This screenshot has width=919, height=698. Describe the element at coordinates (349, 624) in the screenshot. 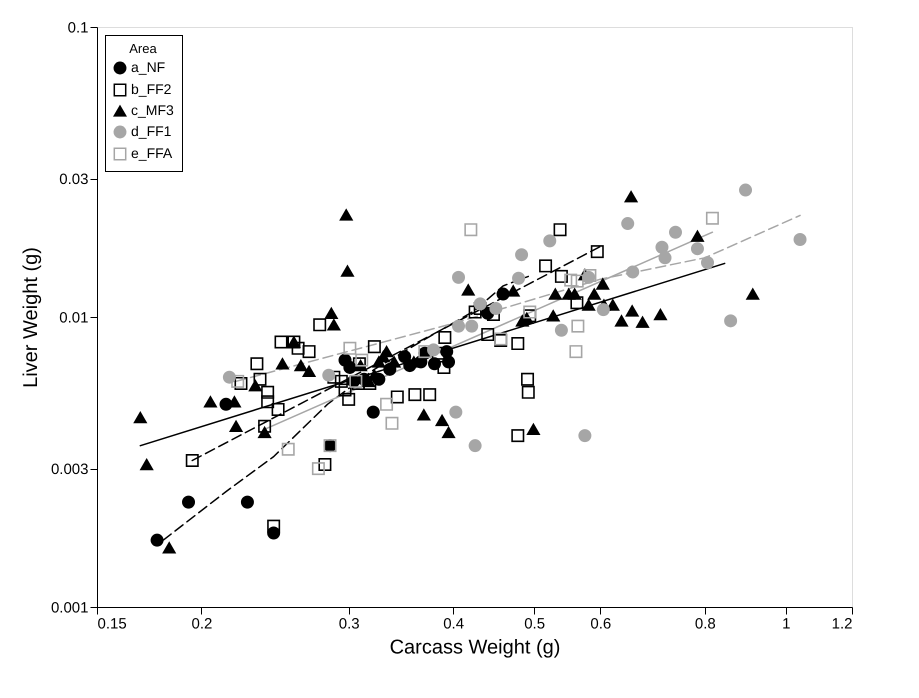

I see `x-tick-label: 0.3` at that location.